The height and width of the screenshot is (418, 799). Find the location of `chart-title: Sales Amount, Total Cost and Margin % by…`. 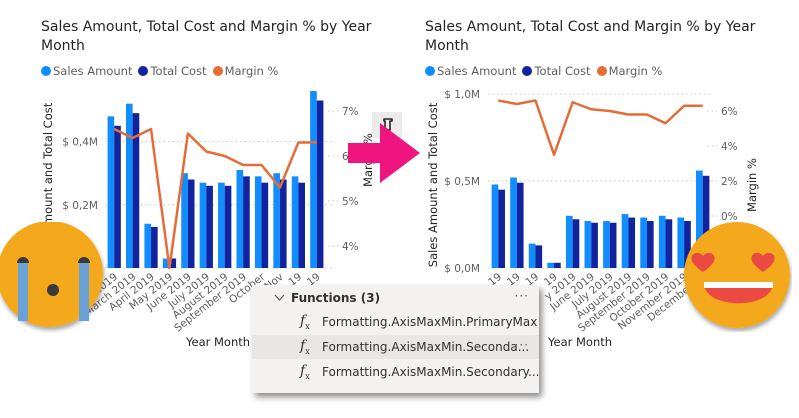

chart-title: Sales Amount, Total Cost and Margin % by… is located at coordinates (590, 36).